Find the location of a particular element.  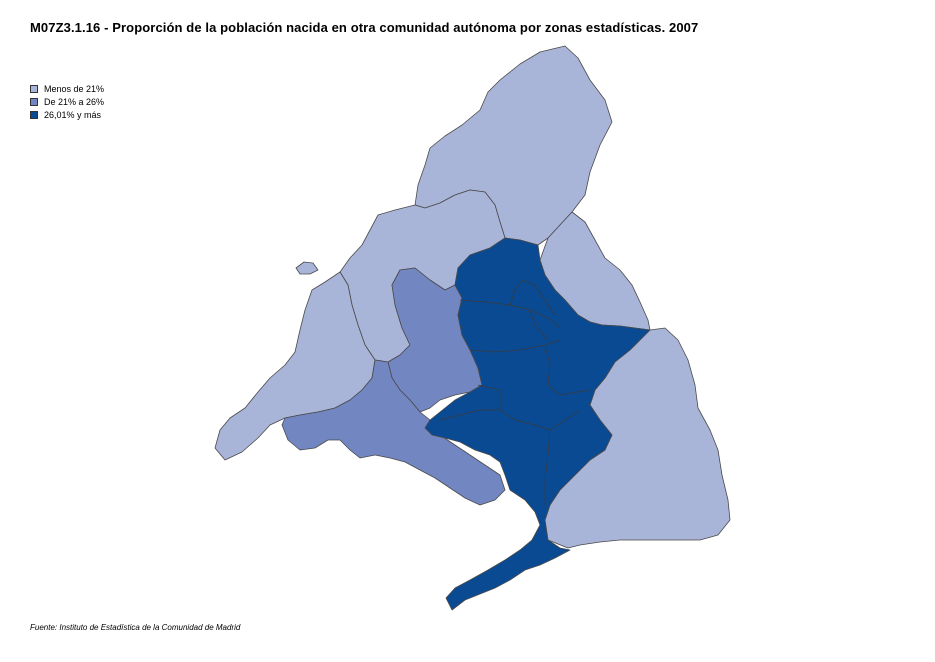

zone-sierra-oeste is located at coordinates (295, 366).